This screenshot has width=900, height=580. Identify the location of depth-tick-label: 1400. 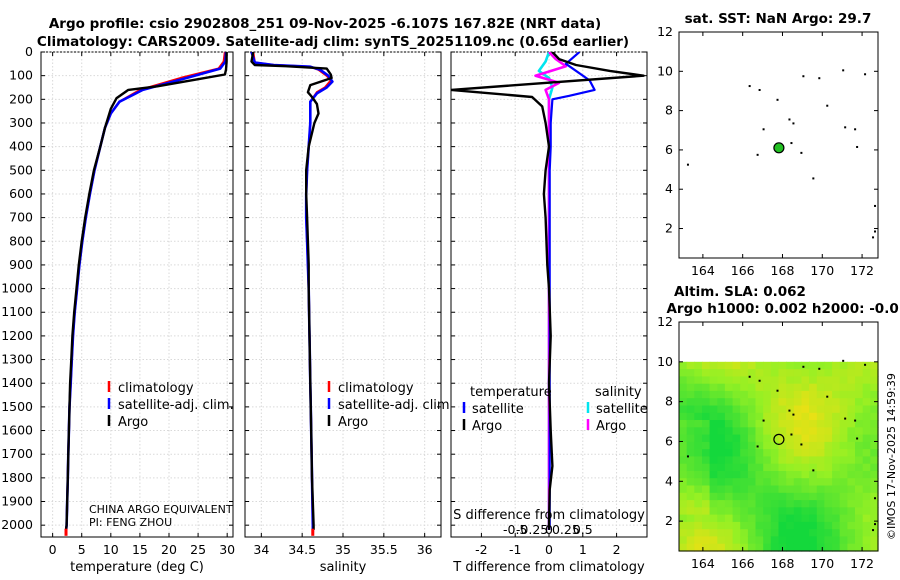
(17, 382).